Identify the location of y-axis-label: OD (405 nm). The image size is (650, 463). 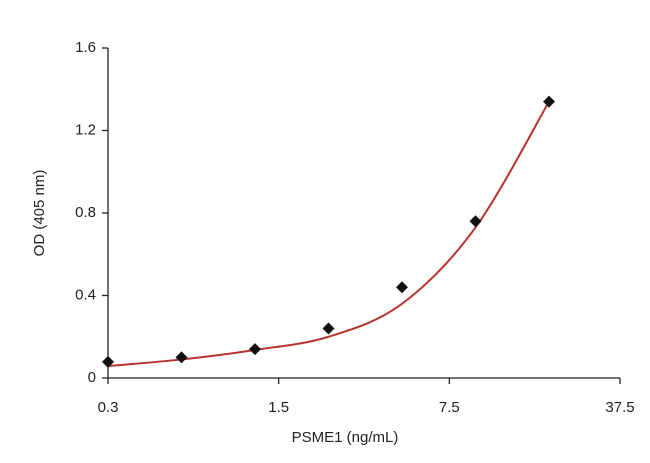
(39, 213).